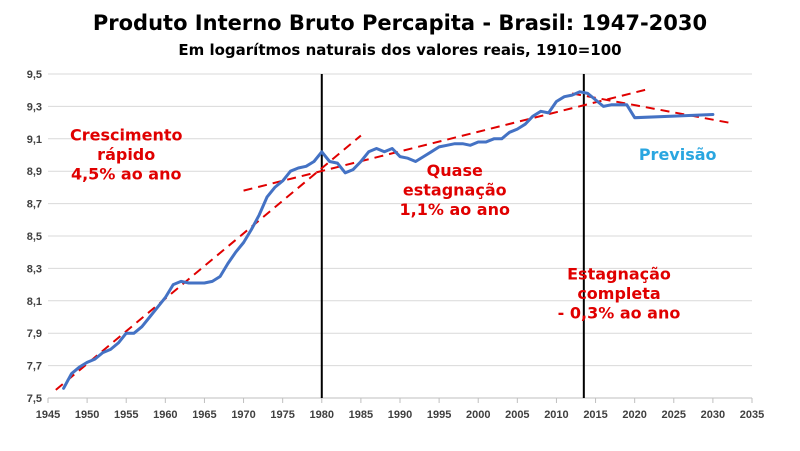 The height and width of the screenshot is (451, 800). What do you see at coordinates (439, 415) in the screenshot?
I see `x-tick-label: 1995` at bounding box center [439, 415].